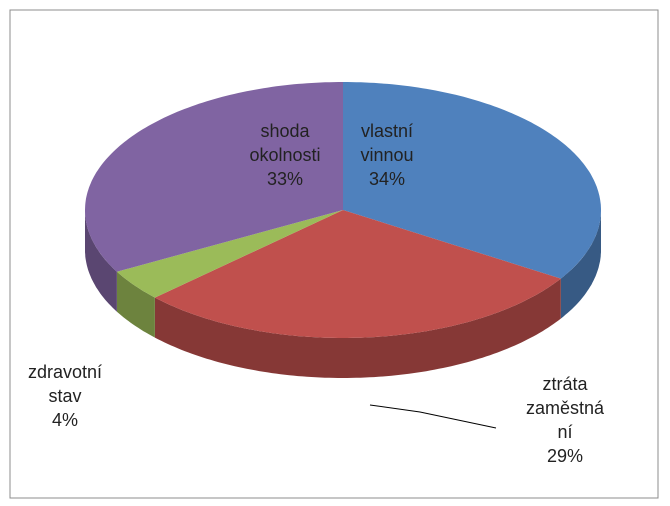 The width and height of the screenshot is (670, 506). What do you see at coordinates (285, 131) in the screenshot?
I see `label-line: shoda` at bounding box center [285, 131].